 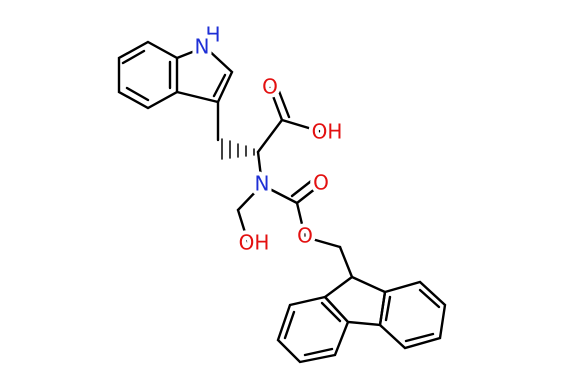 What do you see at coordinates (238, 149) in the screenshot?
I see `hashed-wedge` at bounding box center [238, 149].